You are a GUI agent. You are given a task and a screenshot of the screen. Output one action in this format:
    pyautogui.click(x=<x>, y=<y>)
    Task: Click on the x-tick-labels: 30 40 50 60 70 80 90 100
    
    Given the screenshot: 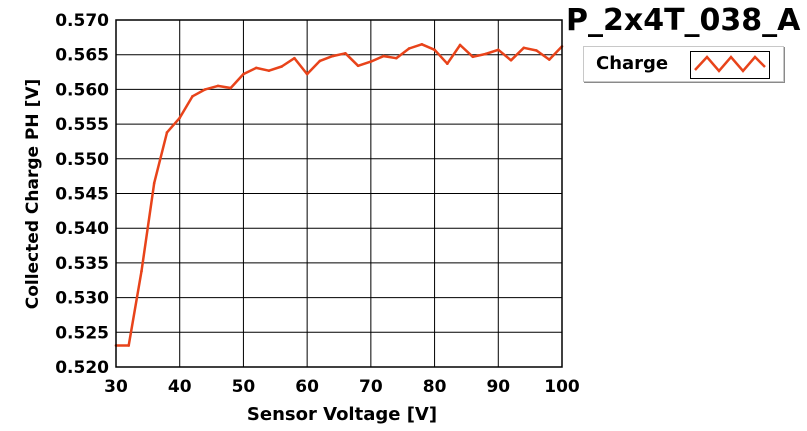 What is the action you would take?
    pyautogui.click(x=342, y=387)
    